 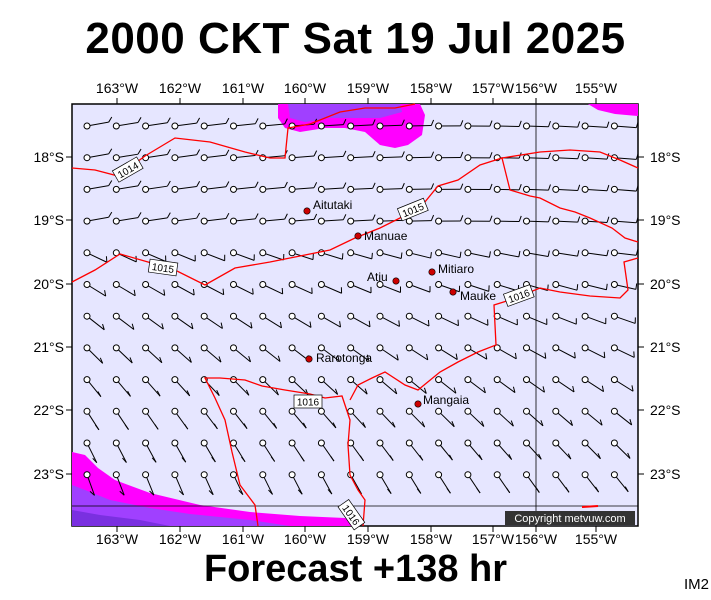 I want to click on lon-label: 161°W, so click(x=243, y=539).